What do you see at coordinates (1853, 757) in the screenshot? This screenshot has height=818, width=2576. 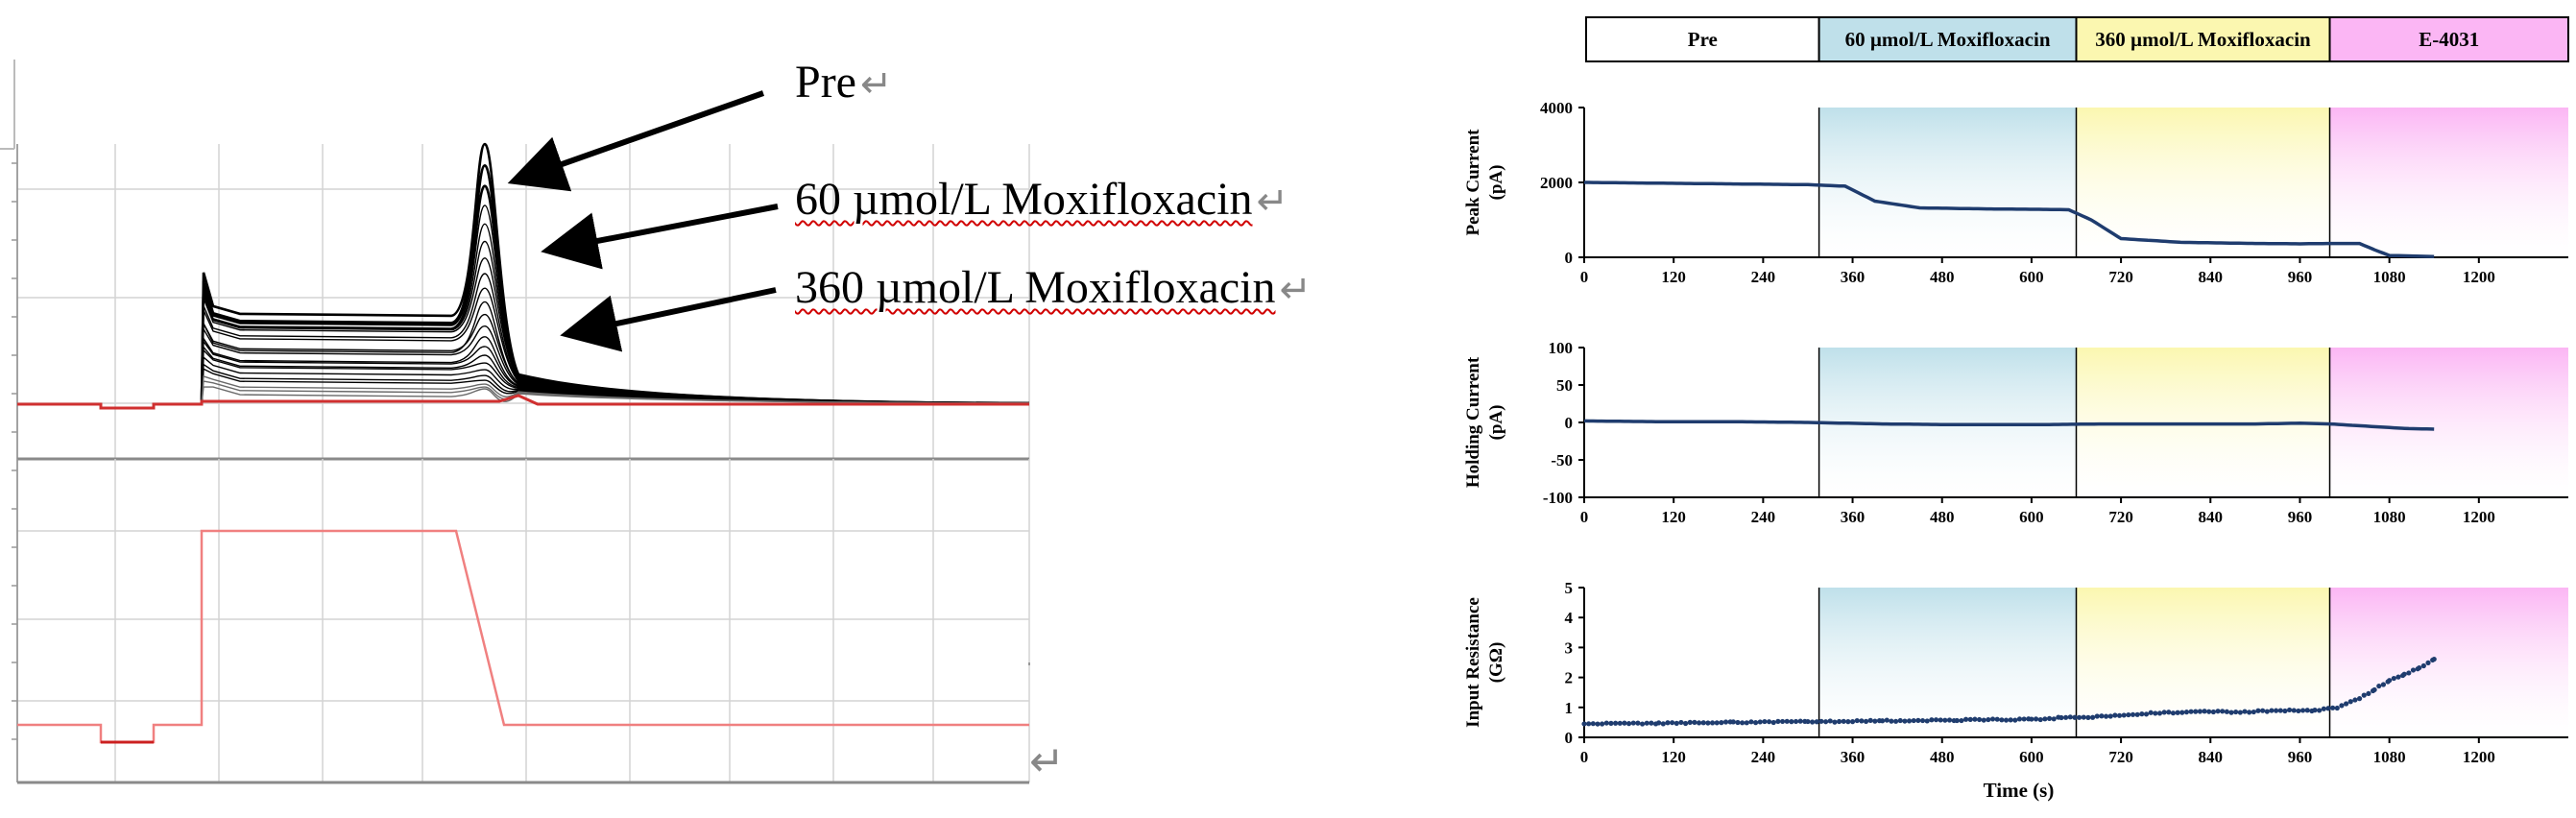 I see `x-tick-label: 360` at bounding box center [1853, 757].